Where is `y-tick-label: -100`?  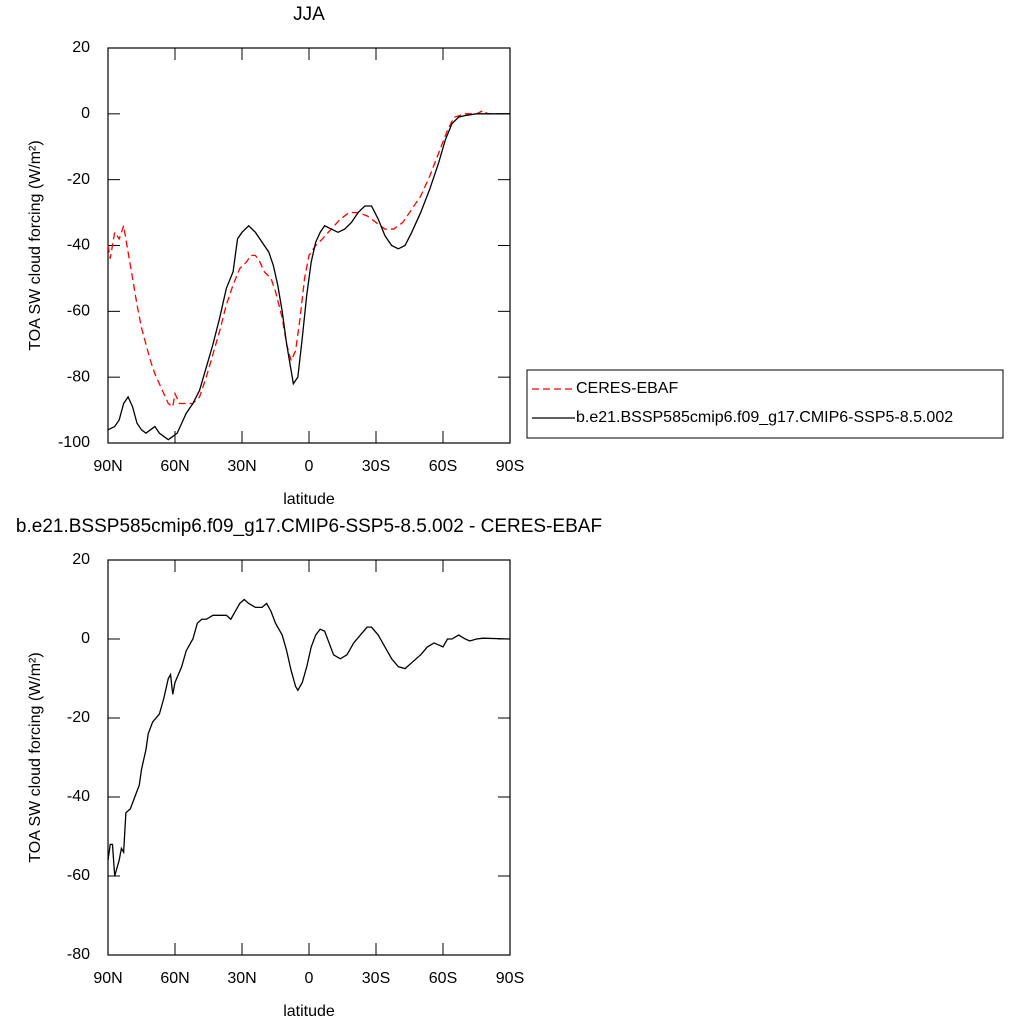
y-tick-label: -100 is located at coordinates (74, 442).